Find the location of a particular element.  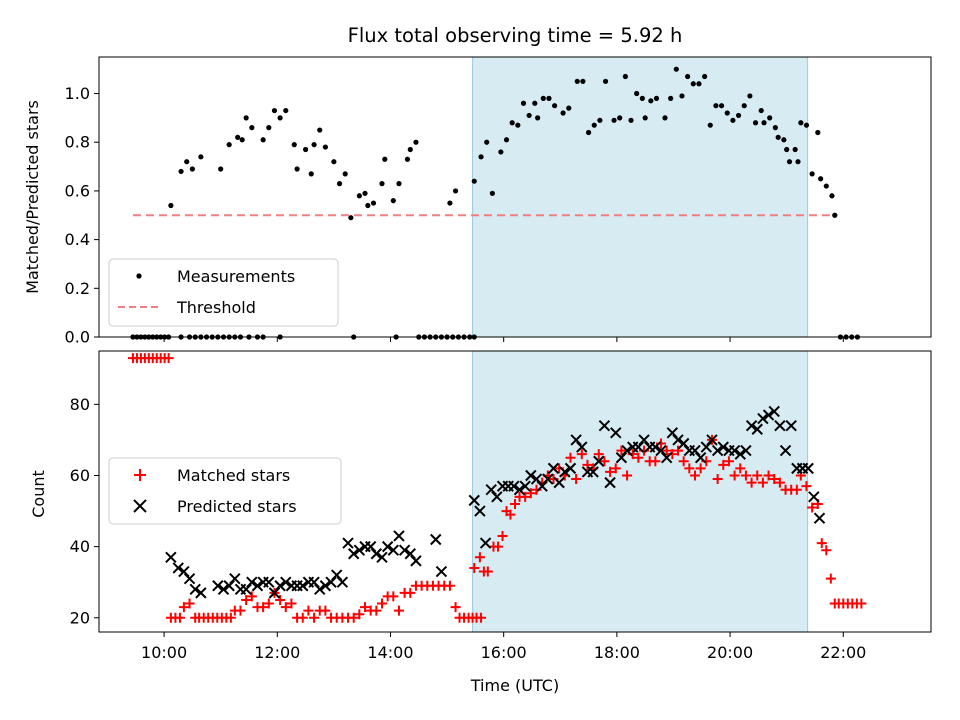

x-tick-label: 12:00 is located at coordinates (277, 652).